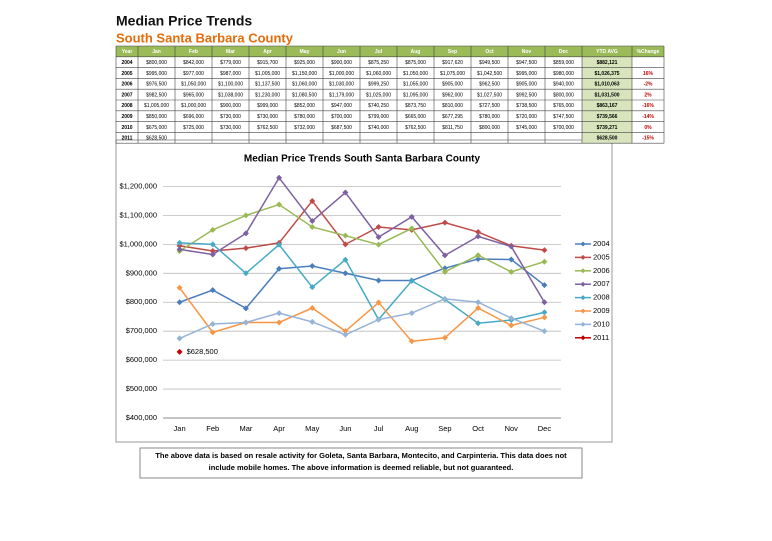 This screenshot has width=772, height=541. Describe the element at coordinates (563, 74) in the screenshot. I see `table-cell: $980,000` at that location.